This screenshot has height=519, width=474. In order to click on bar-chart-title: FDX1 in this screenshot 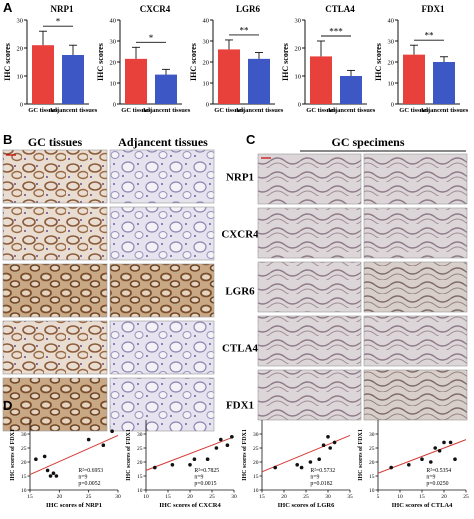, I will do `click(433, 9)`.